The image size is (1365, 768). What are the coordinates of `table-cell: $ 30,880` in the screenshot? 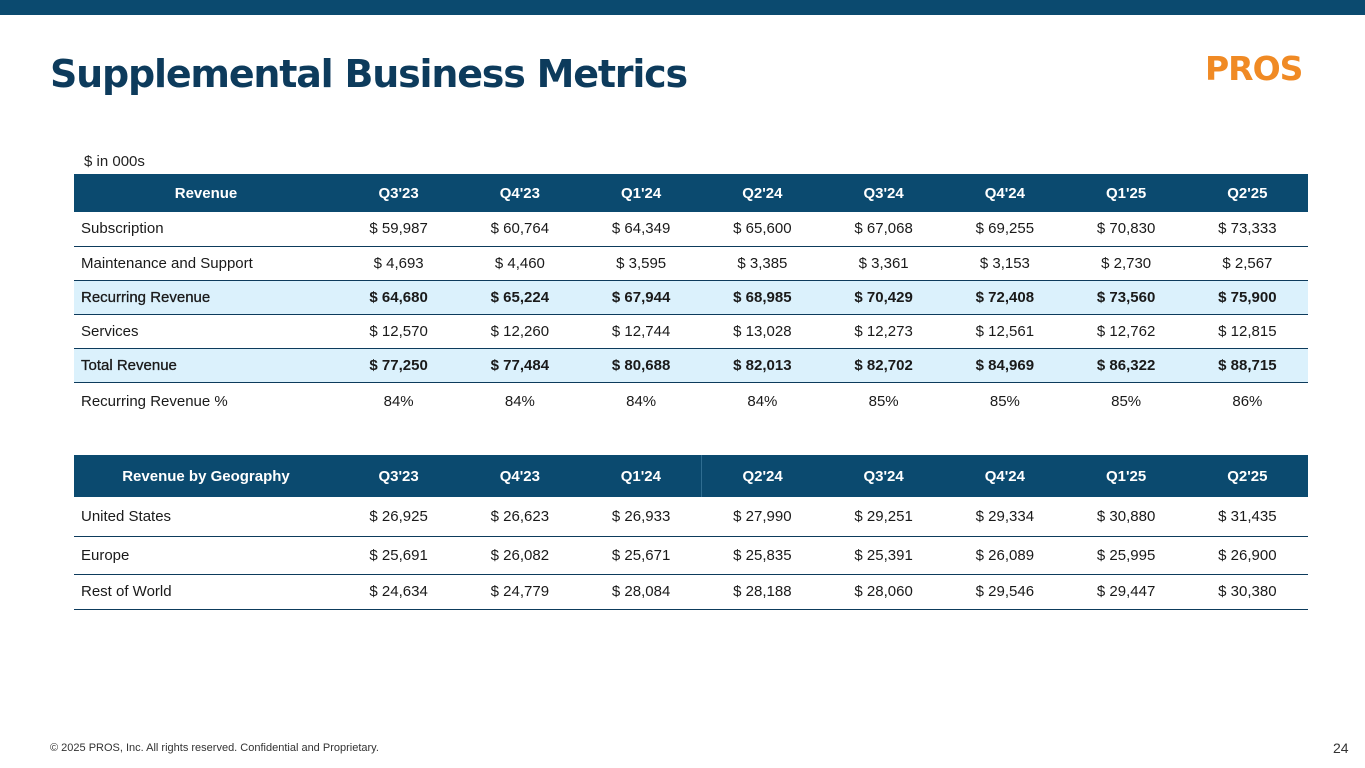 It's located at (1126, 517).